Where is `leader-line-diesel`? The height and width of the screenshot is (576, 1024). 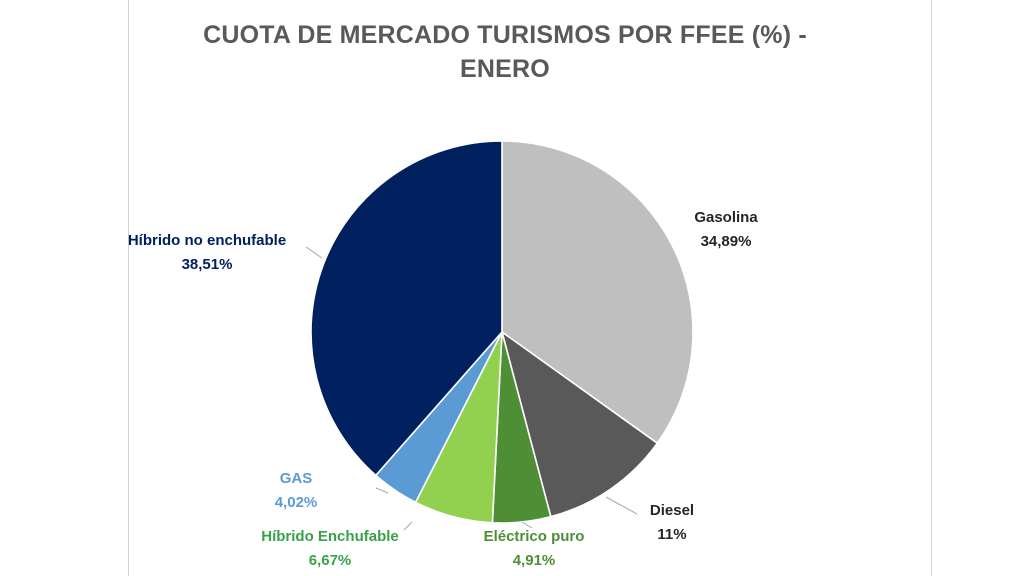
leader-line-diesel is located at coordinates (621, 505).